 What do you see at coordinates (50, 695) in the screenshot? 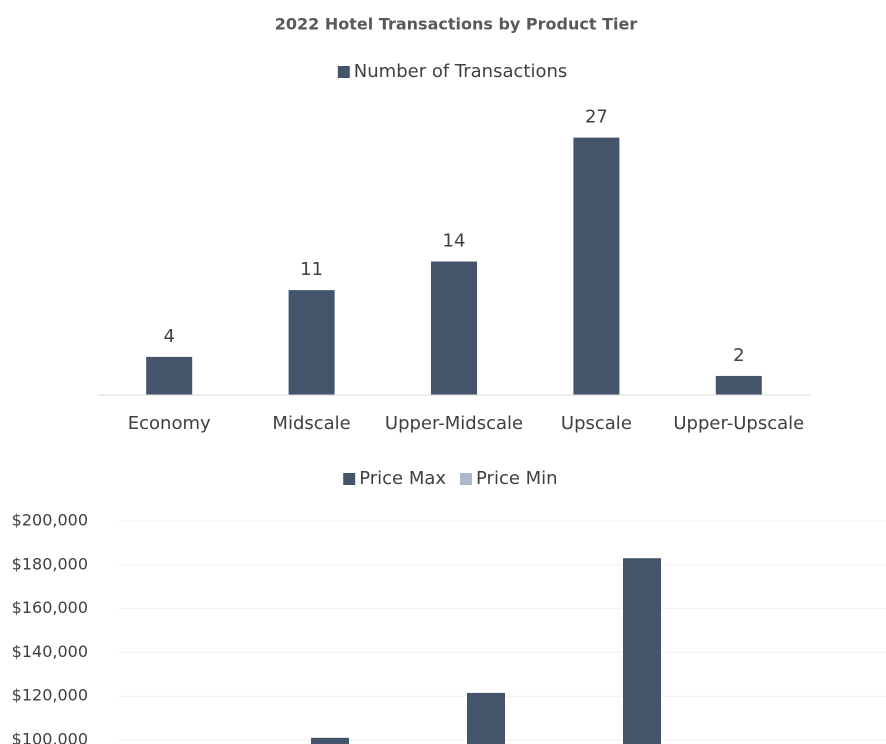
I see `y-tick-label: $120,000` at bounding box center [50, 695].